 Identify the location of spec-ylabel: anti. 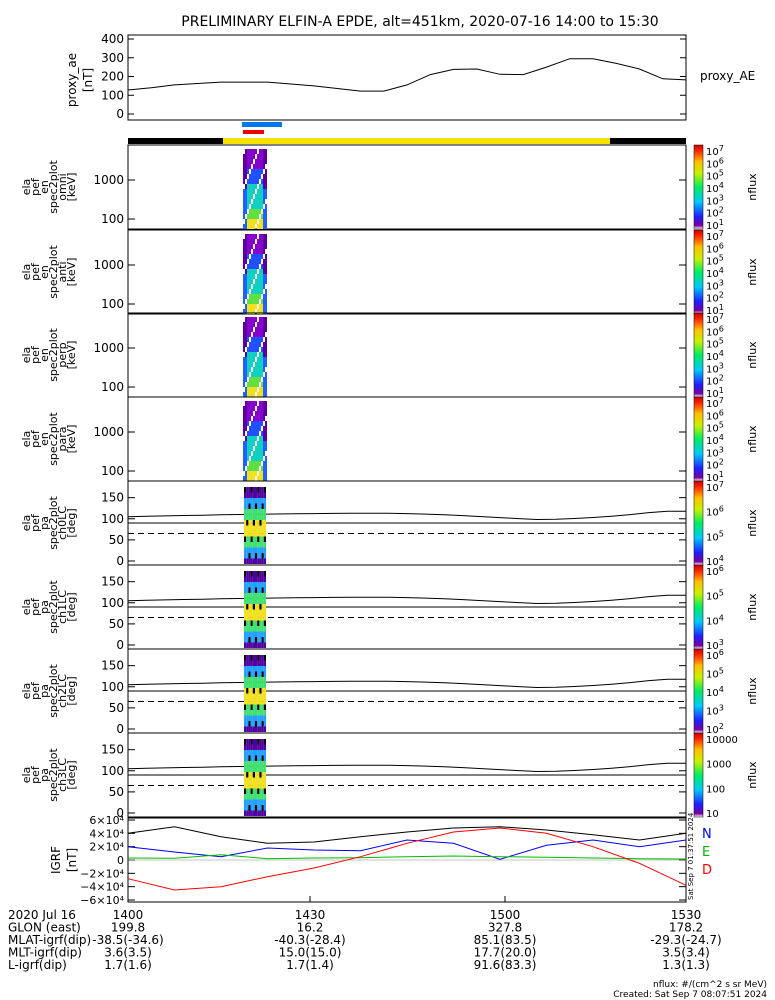
(62, 271).